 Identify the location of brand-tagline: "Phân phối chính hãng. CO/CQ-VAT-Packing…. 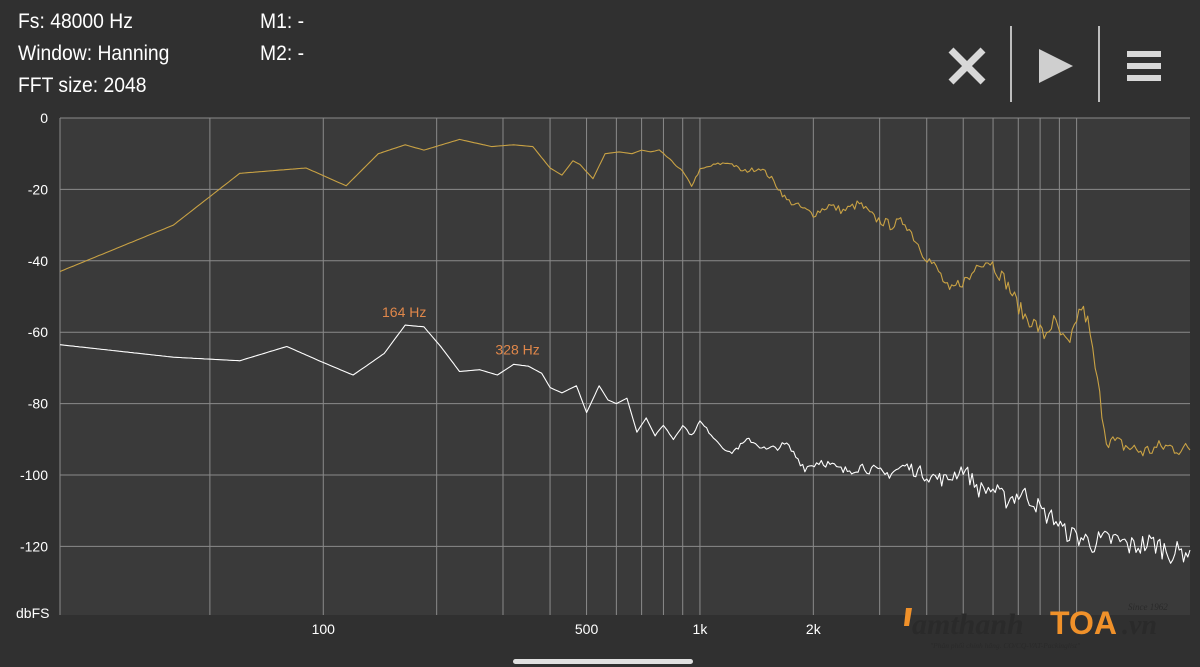
(1005, 645).